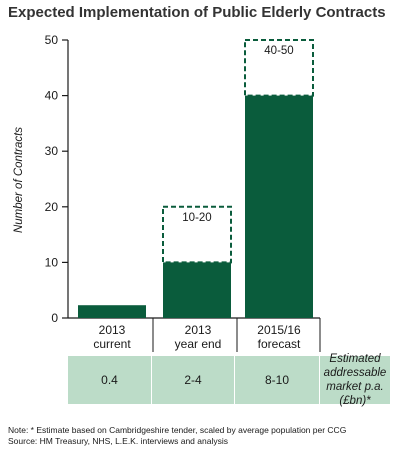 Image resolution: width=420 pixels, height=460 pixels. I want to click on market-label-line: market p.a., so click(355, 387).